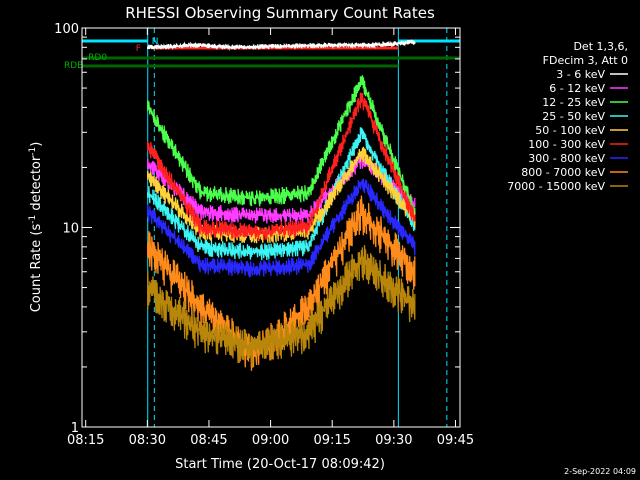 The width and height of the screenshot is (640, 480). I want to click on x-tick-label: 09:00, so click(270, 440).